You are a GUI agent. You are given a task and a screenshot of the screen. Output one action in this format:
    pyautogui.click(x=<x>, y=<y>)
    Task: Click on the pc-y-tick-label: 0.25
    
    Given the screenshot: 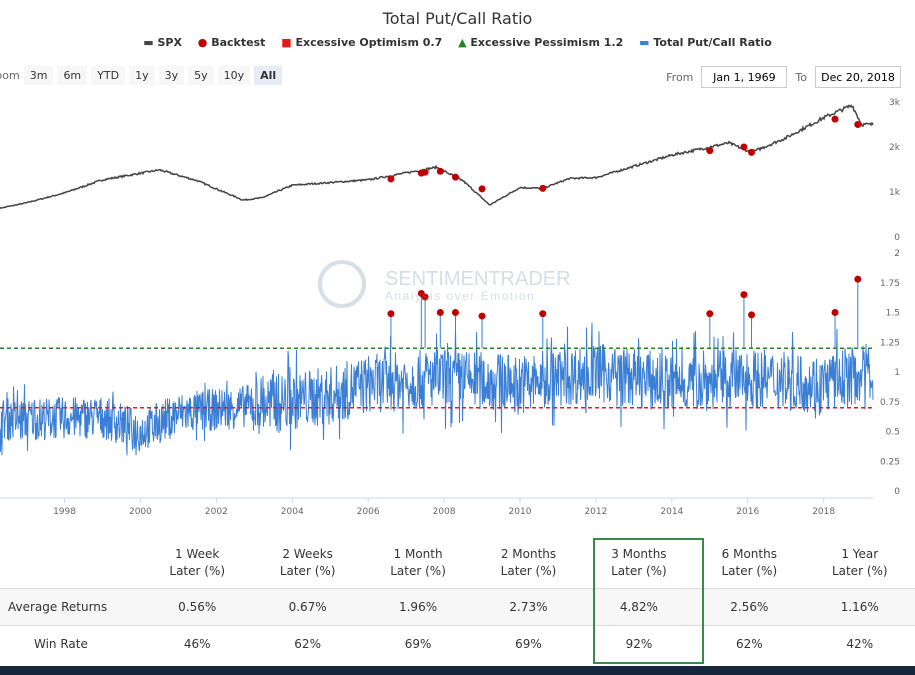 What is the action you would take?
    pyautogui.click(x=890, y=462)
    